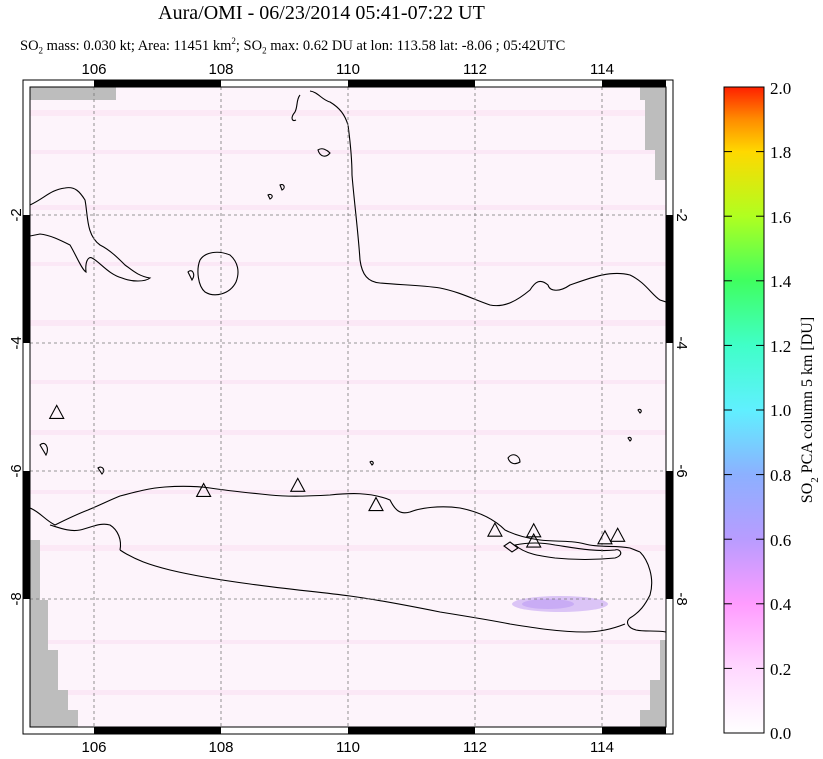  What do you see at coordinates (780, 152) in the screenshot?
I see `colorbar-tick-label: 1.8` at bounding box center [780, 152].